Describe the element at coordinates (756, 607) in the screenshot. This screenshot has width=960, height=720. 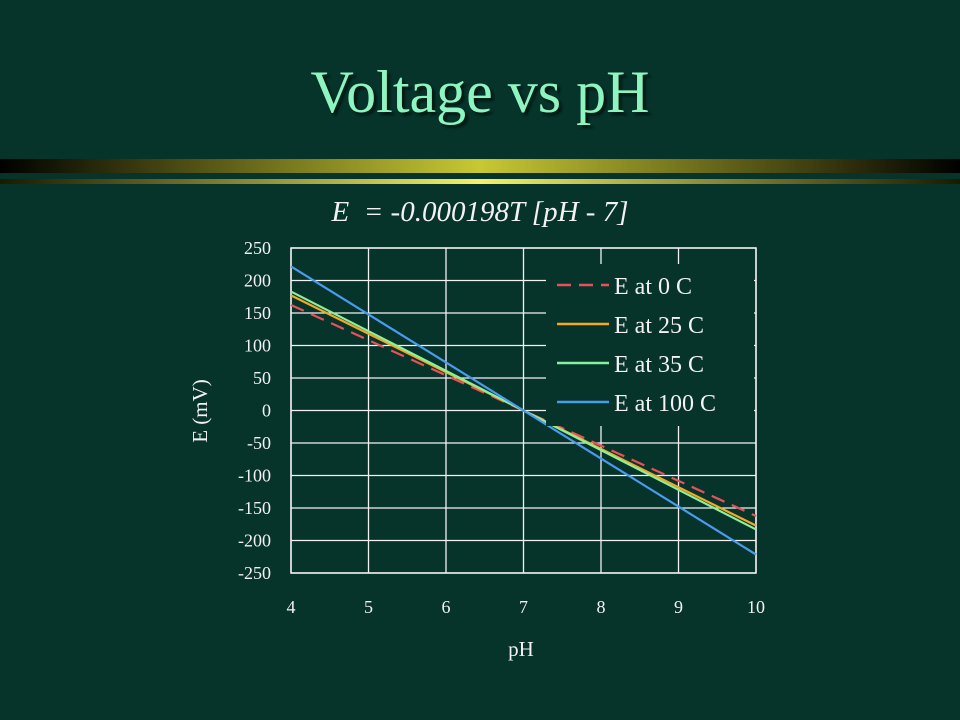
I see `x-tick-label: 10` at that location.